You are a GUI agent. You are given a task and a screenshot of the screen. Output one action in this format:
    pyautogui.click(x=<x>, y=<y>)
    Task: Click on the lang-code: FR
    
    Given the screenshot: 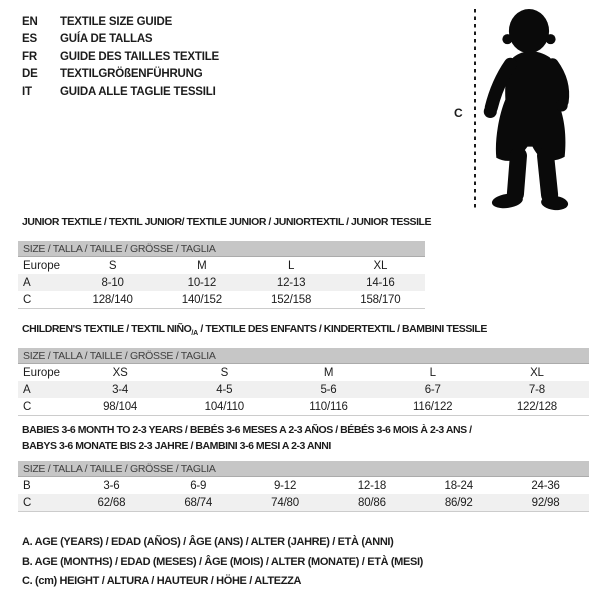 What is the action you would take?
    pyautogui.click(x=29, y=56)
    